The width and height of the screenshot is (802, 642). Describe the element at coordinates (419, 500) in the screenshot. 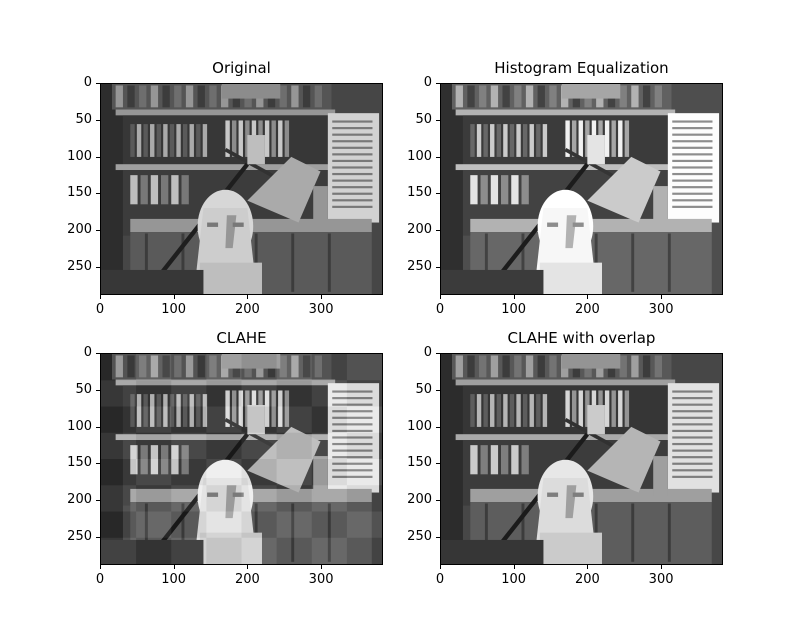

I see `y-tick-label: 200` at that location.